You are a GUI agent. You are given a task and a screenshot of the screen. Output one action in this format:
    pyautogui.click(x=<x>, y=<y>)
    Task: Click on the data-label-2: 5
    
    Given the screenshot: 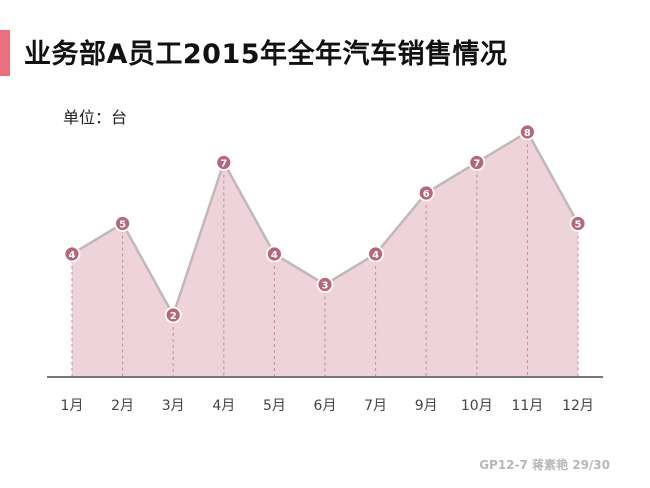 What is the action you would take?
    pyautogui.click(x=122, y=225)
    